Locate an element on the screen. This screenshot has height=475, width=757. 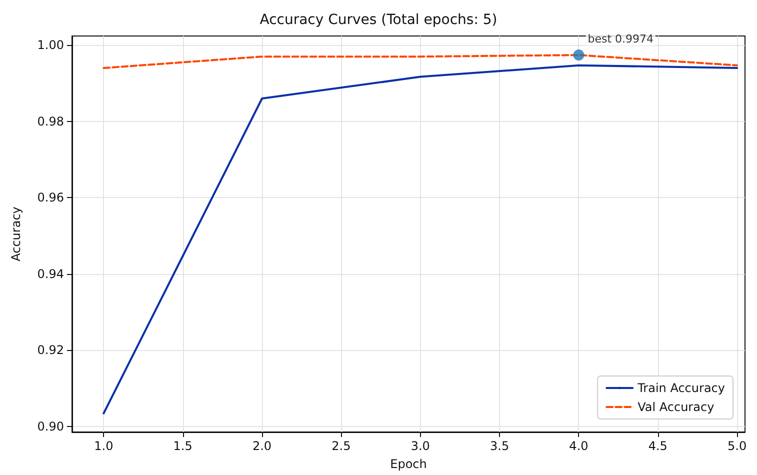
legend-label: Train Accuracy is located at coordinates (681, 388).